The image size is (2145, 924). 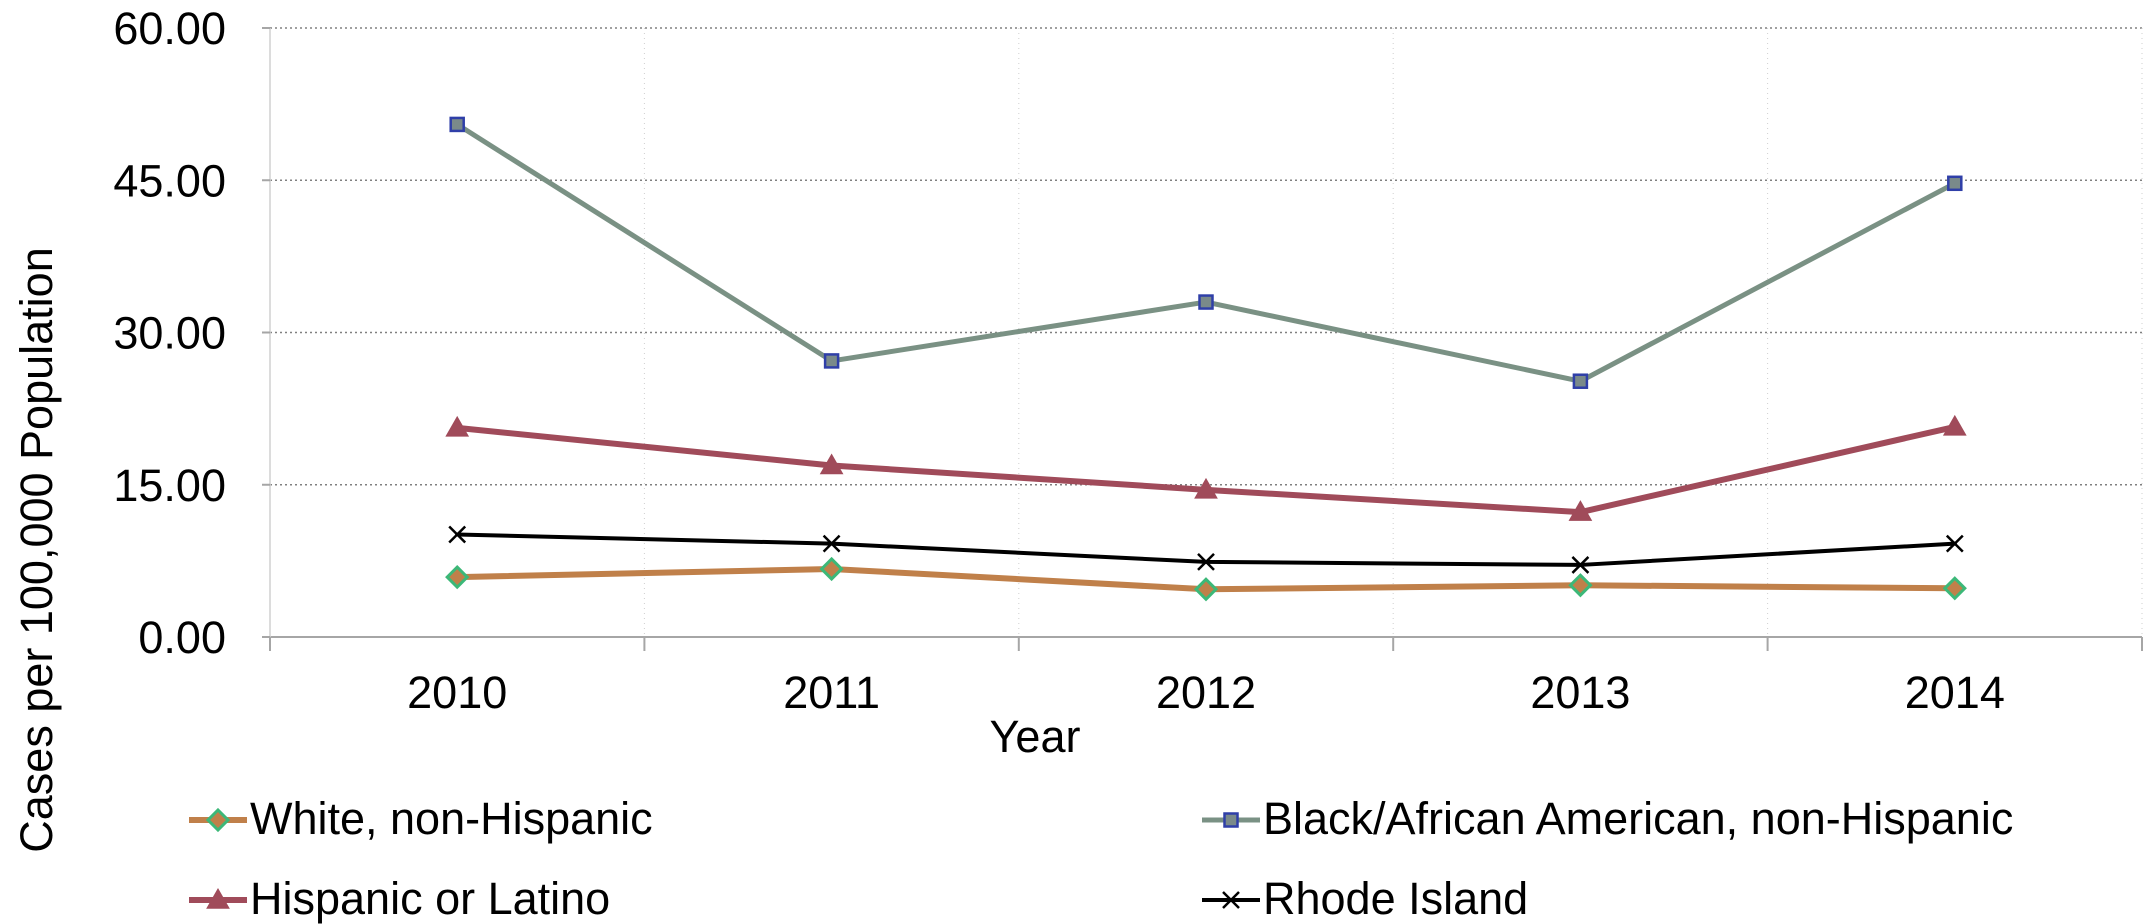 I want to click on x-tick-label: 2014, so click(x=1955, y=692).